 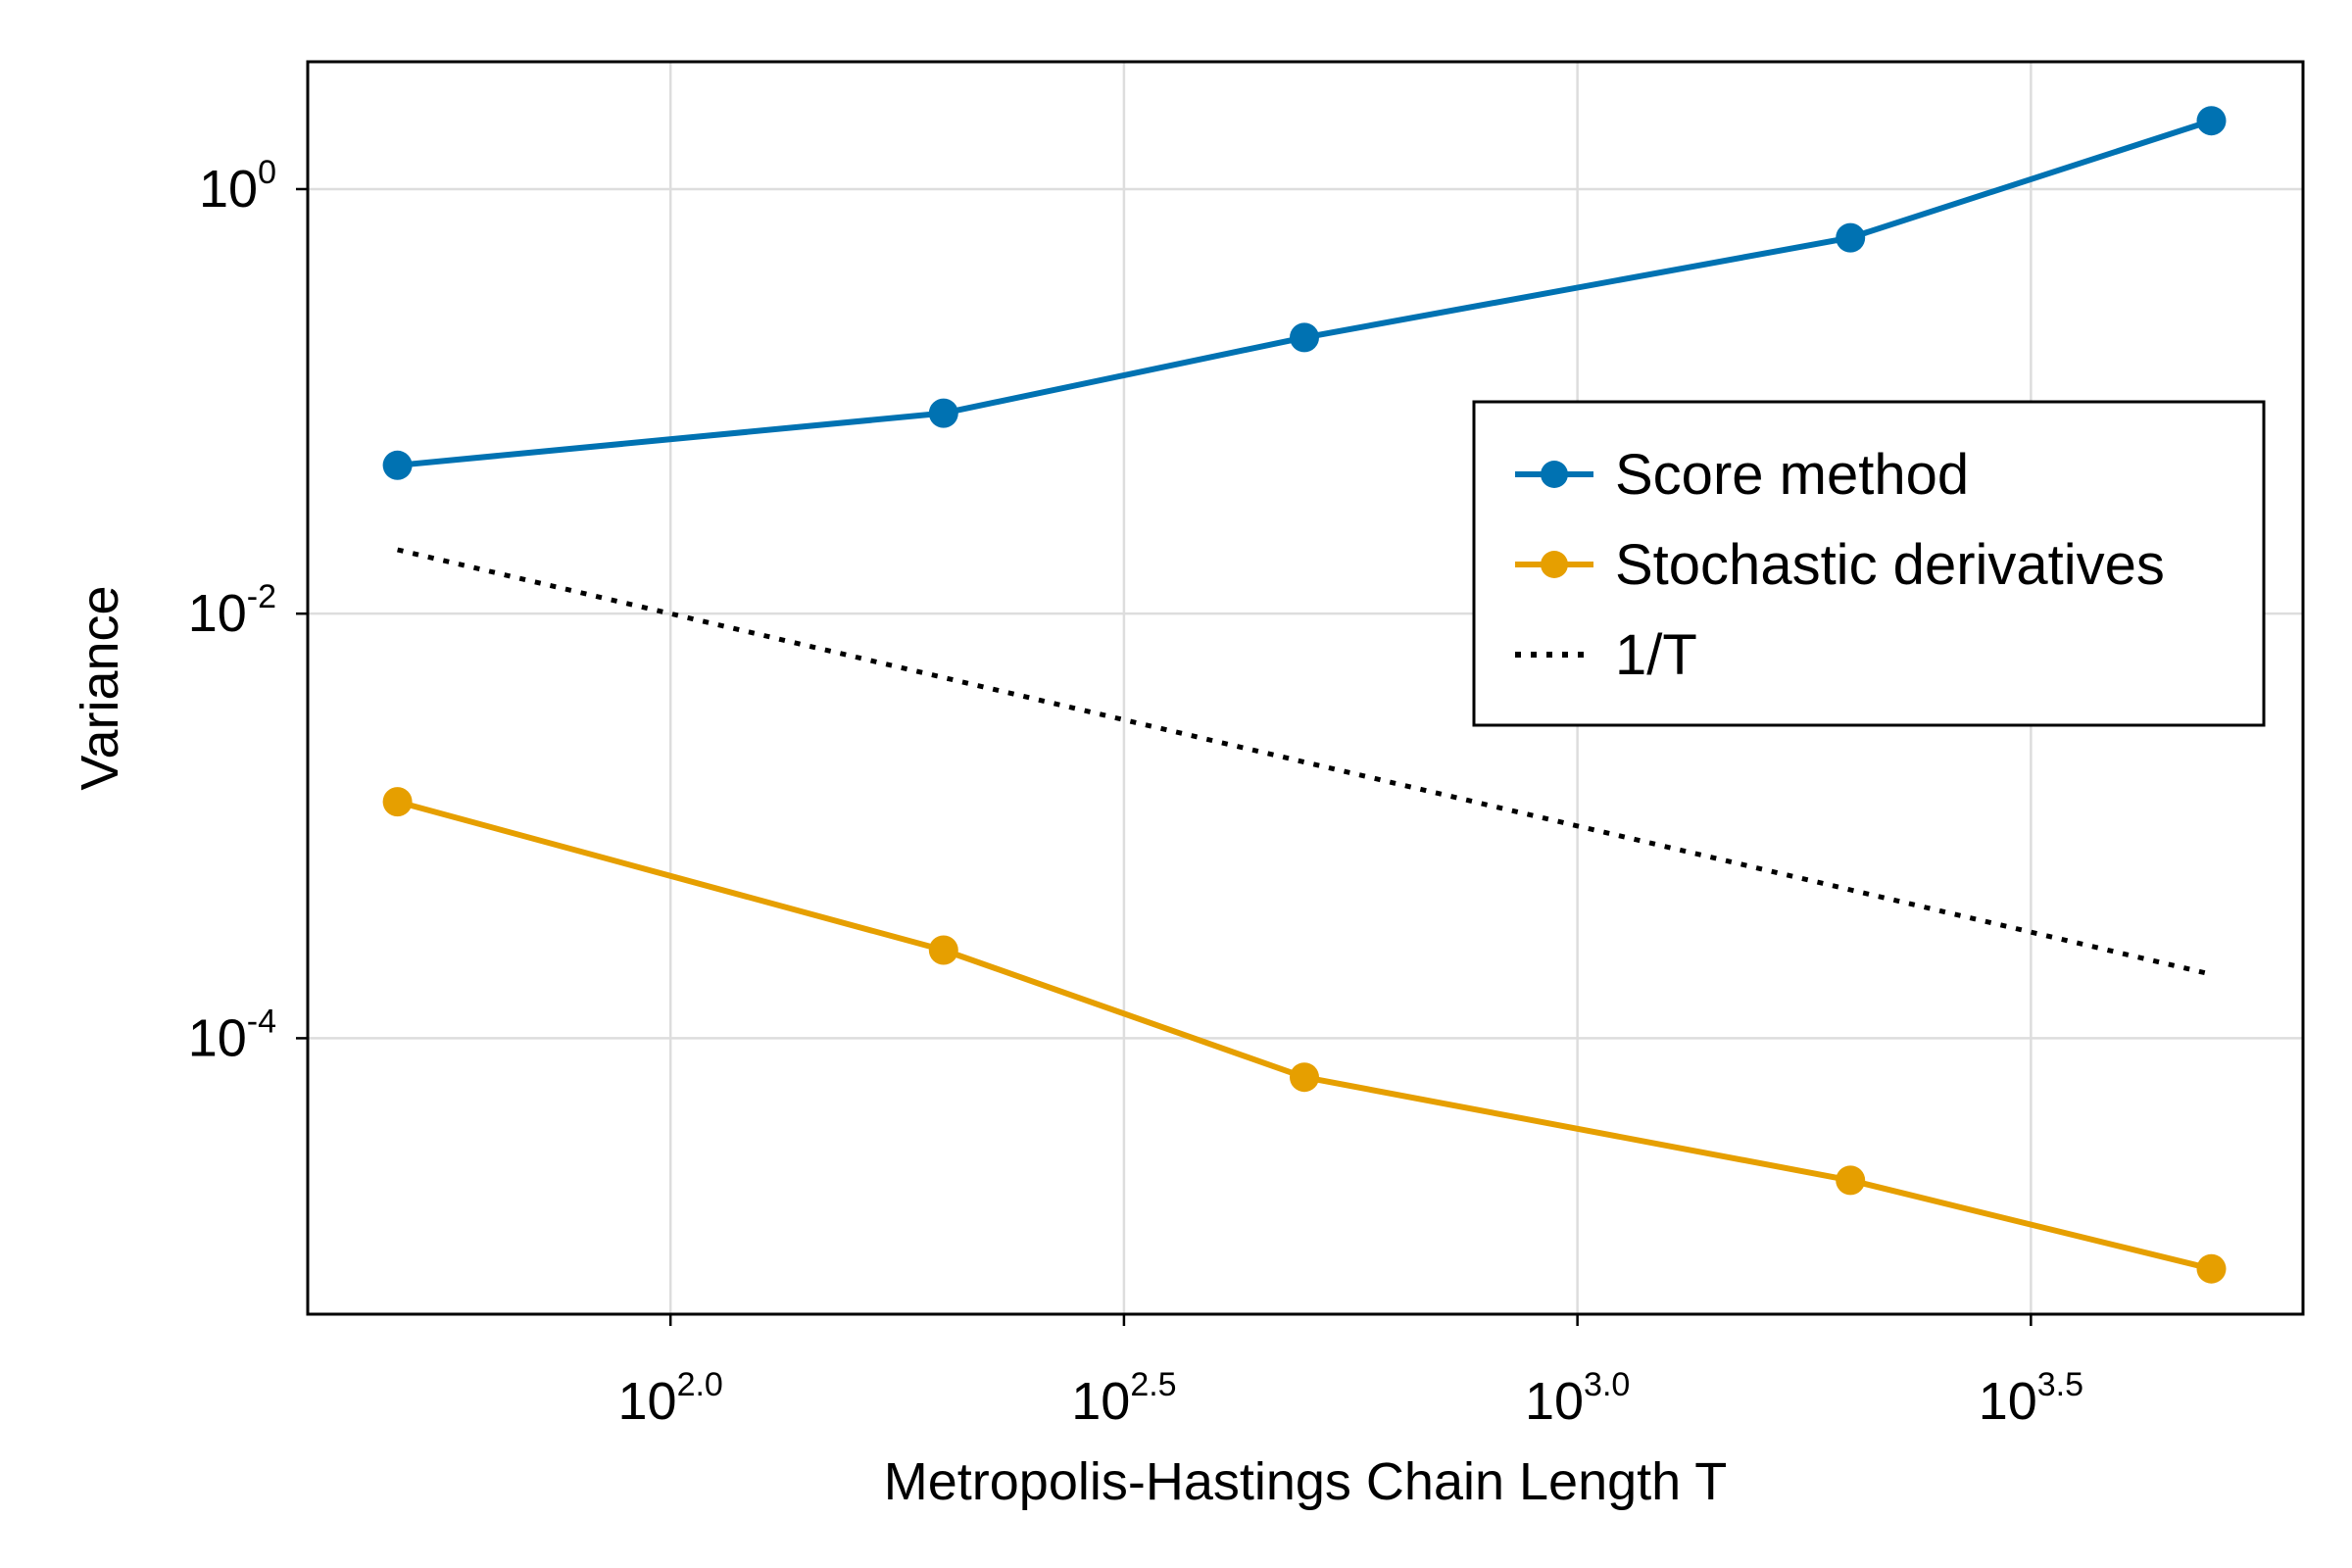 What do you see at coordinates (1656, 655) in the screenshot?
I see `legend-label-1-over-t: 1/T` at bounding box center [1656, 655].